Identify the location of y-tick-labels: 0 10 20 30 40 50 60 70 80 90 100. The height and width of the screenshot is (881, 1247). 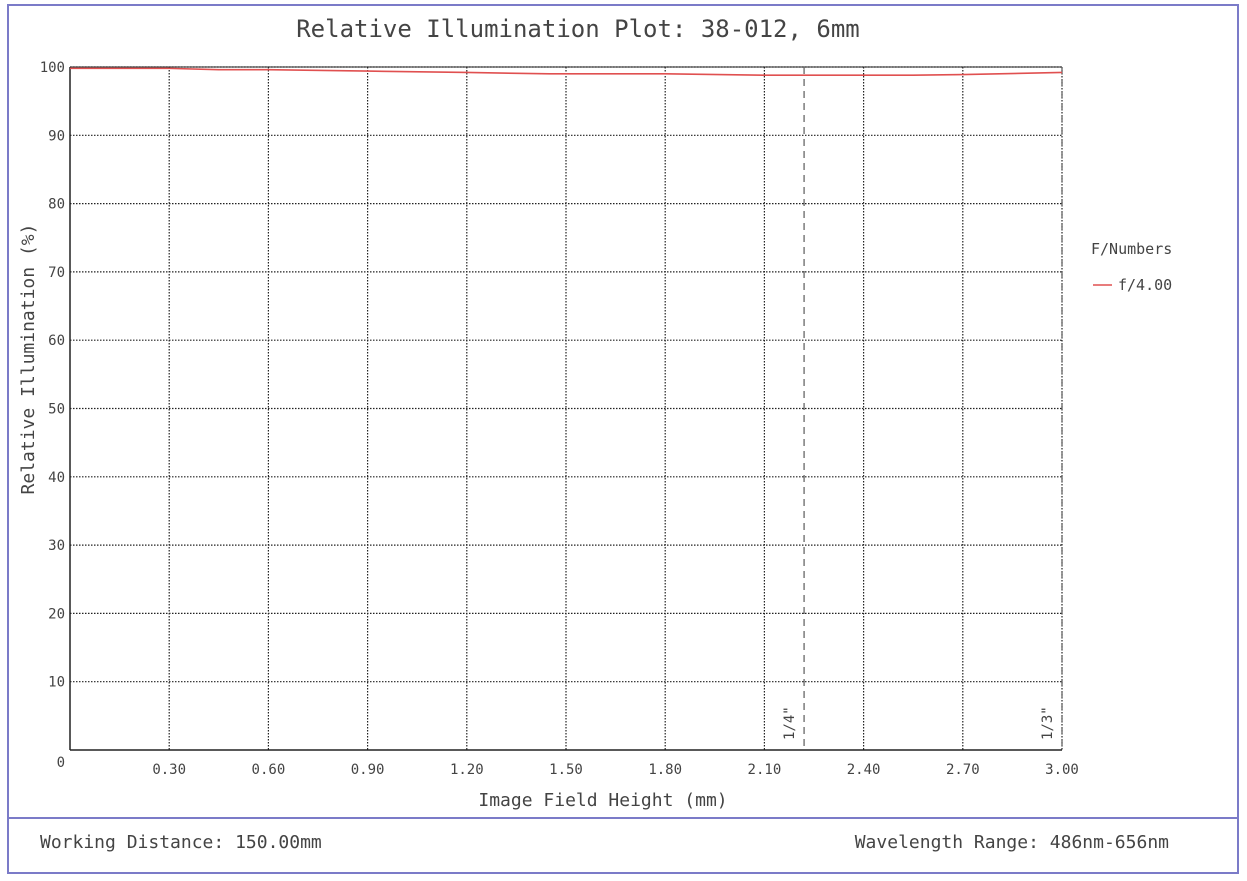
(52, 415).